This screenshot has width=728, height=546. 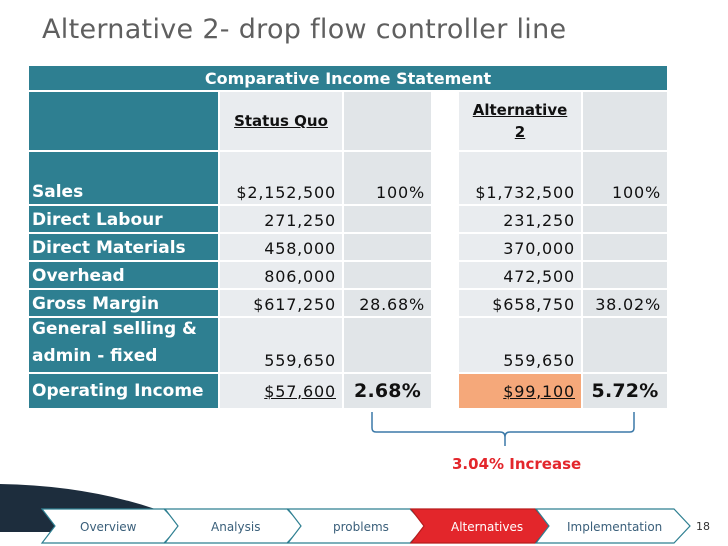 What do you see at coordinates (615, 527) in the screenshot?
I see `nav-item-implementation: Implementation` at bounding box center [615, 527].